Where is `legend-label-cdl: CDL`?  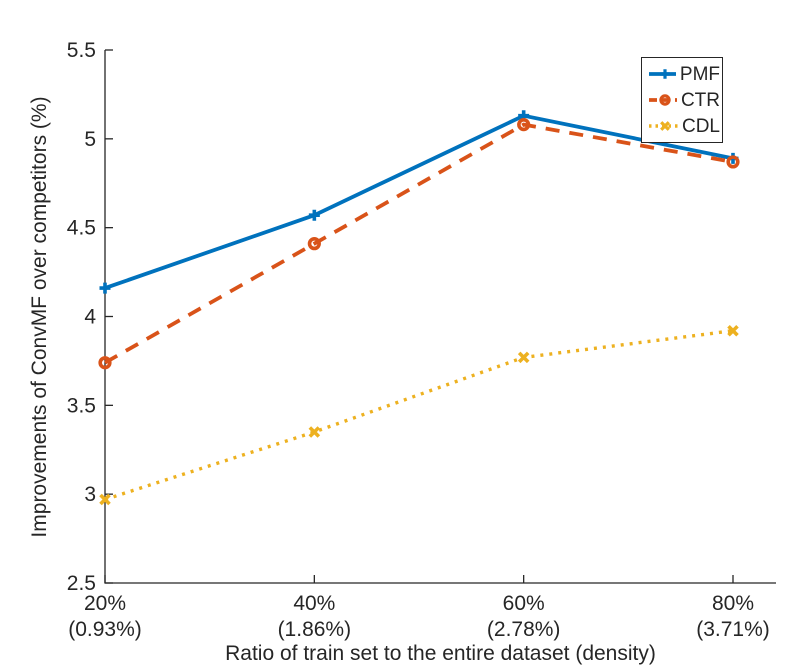
legend-label-cdl: CDL is located at coordinates (700, 126).